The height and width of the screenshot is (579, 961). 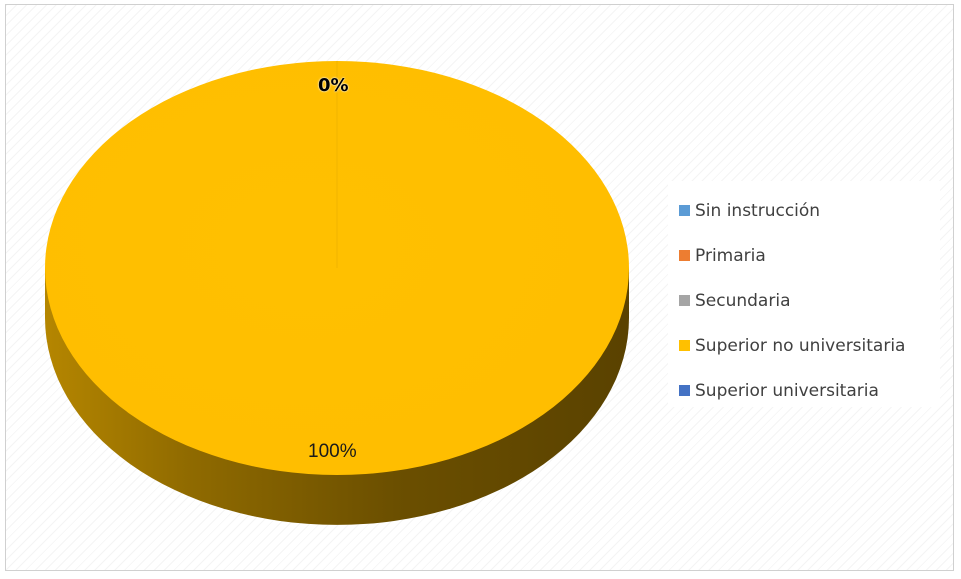 I want to click on data-label-hundred: 100%, so click(x=332, y=451).